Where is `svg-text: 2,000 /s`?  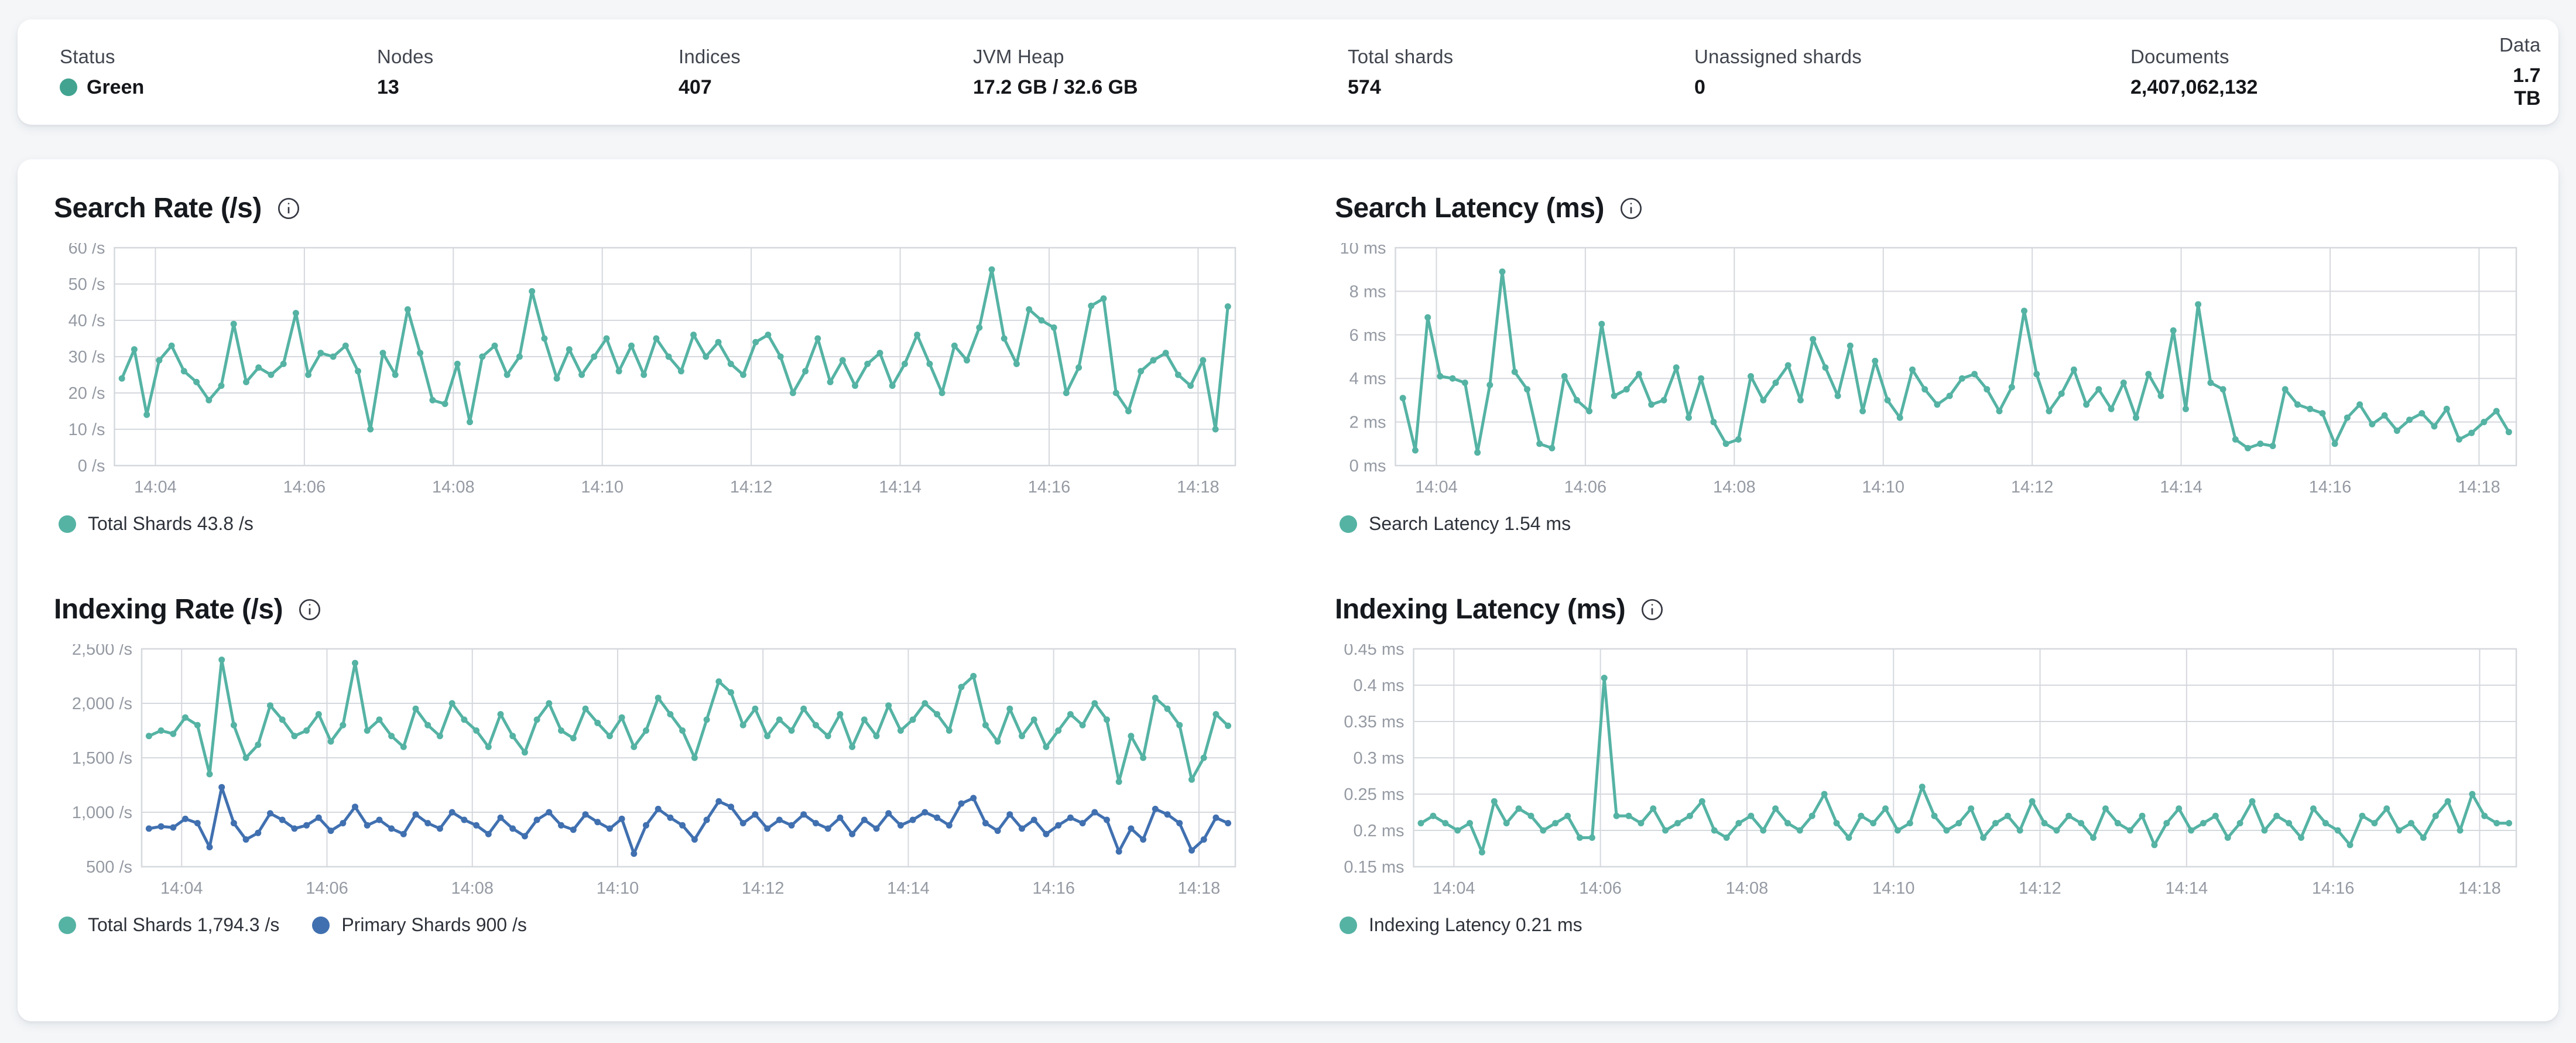
svg-text: 2,000 /s is located at coordinates (102, 704).